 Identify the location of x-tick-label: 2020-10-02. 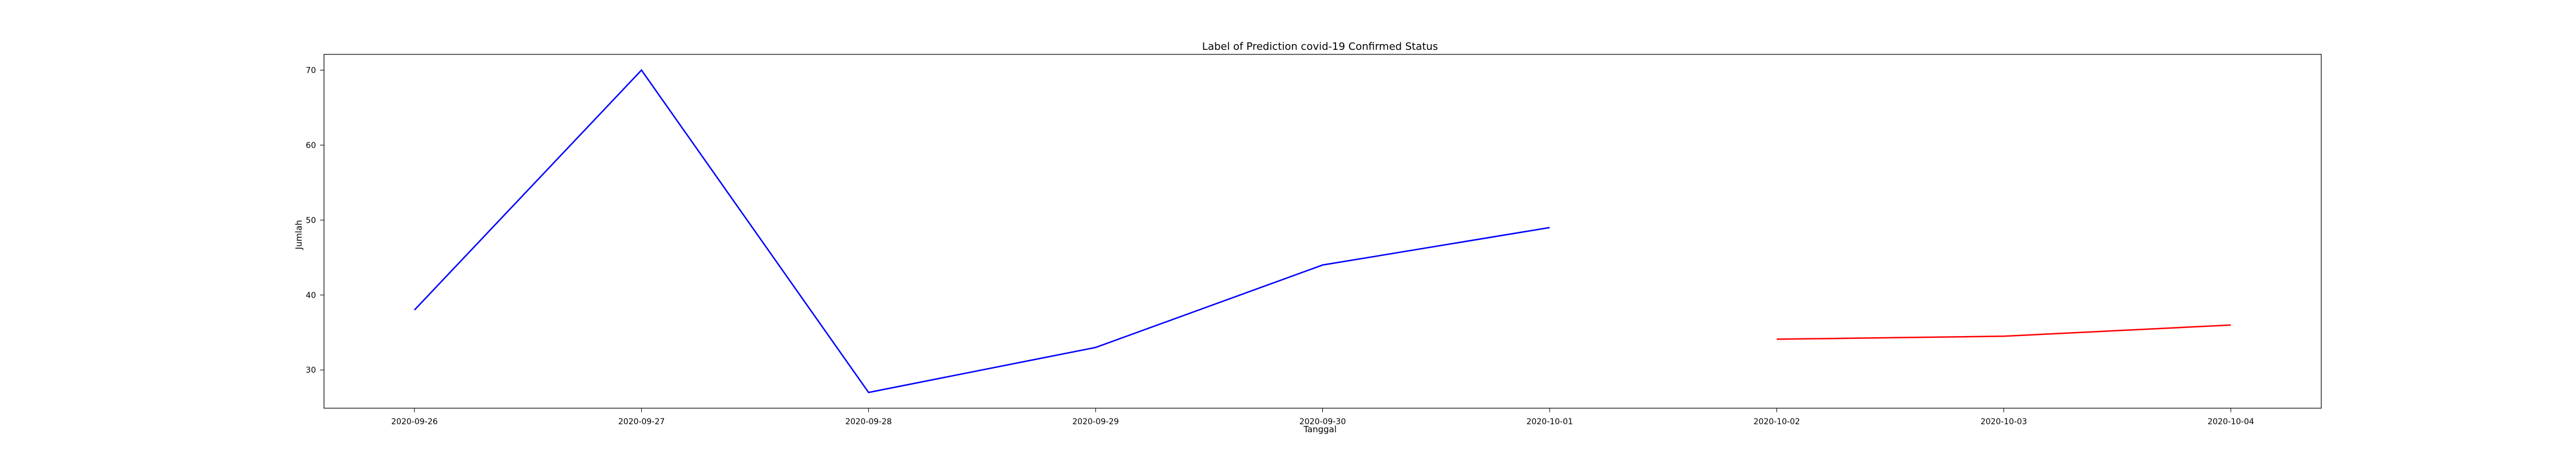
(1776, 422).